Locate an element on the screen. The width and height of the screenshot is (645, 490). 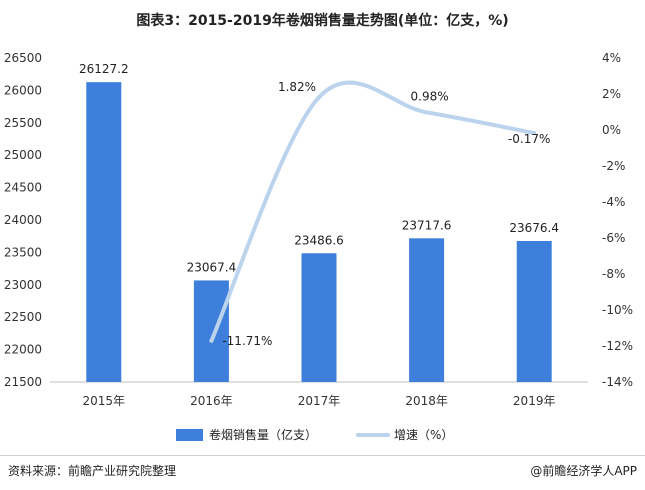
y-left-tick-label: 22000 is located at coordinates (23, 350).